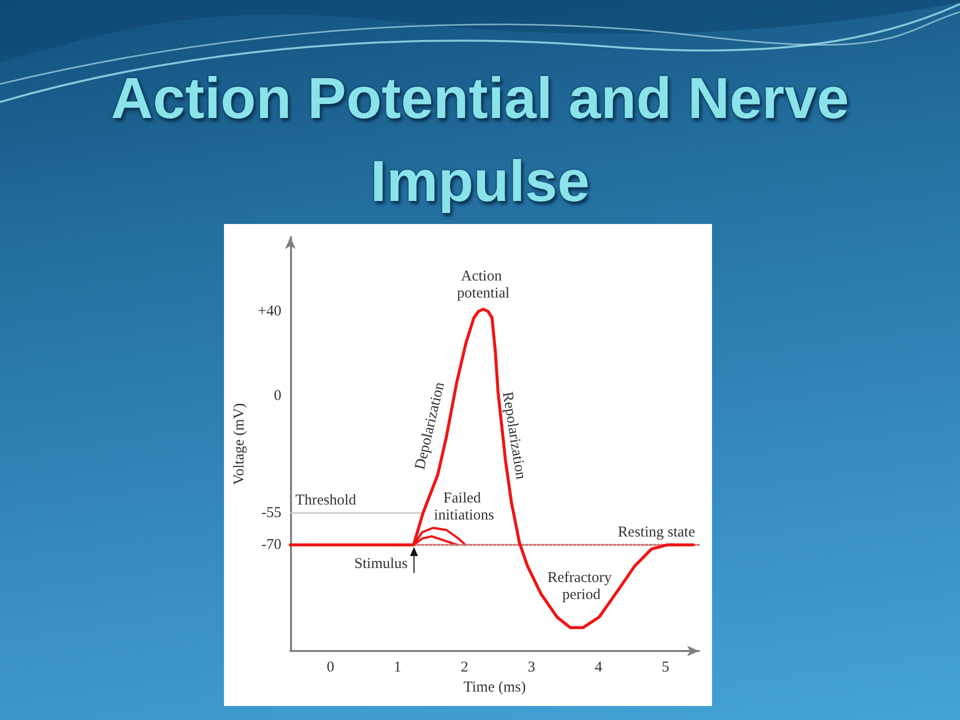  What do you see at coordinates (326, 500) in the screenshot?
I see `series-label: Threshold` at bounding box center [326, 500].